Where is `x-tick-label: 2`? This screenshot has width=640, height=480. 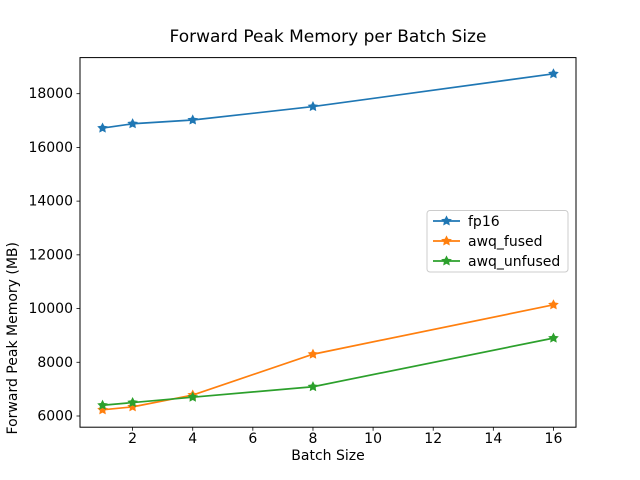 x-tick-label: 2 is located at coordinates (132, 439).